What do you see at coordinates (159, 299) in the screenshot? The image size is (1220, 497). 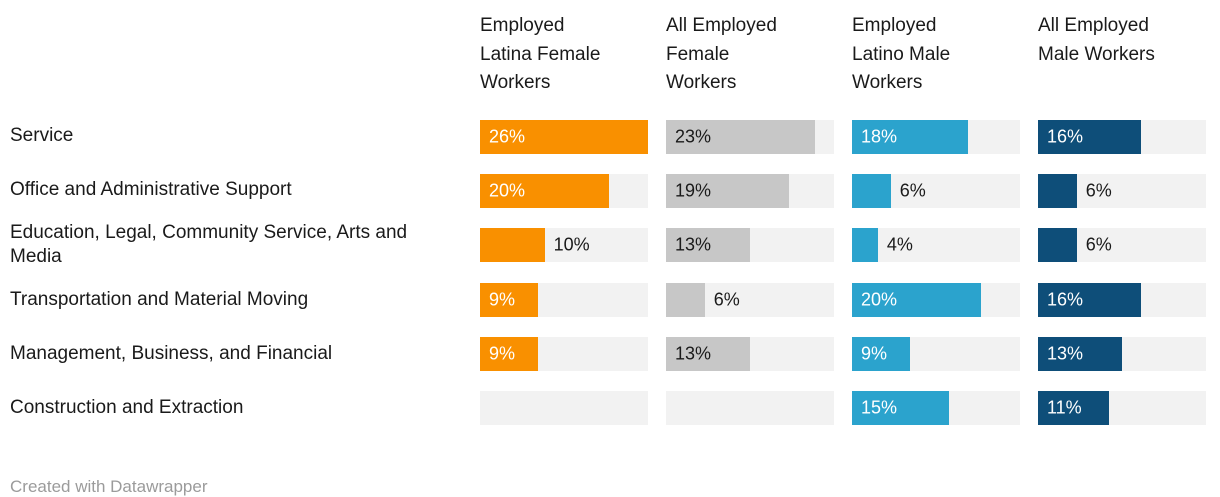 I see `row-label: Transportation and Material Moving` at bounding box center [159, 299].